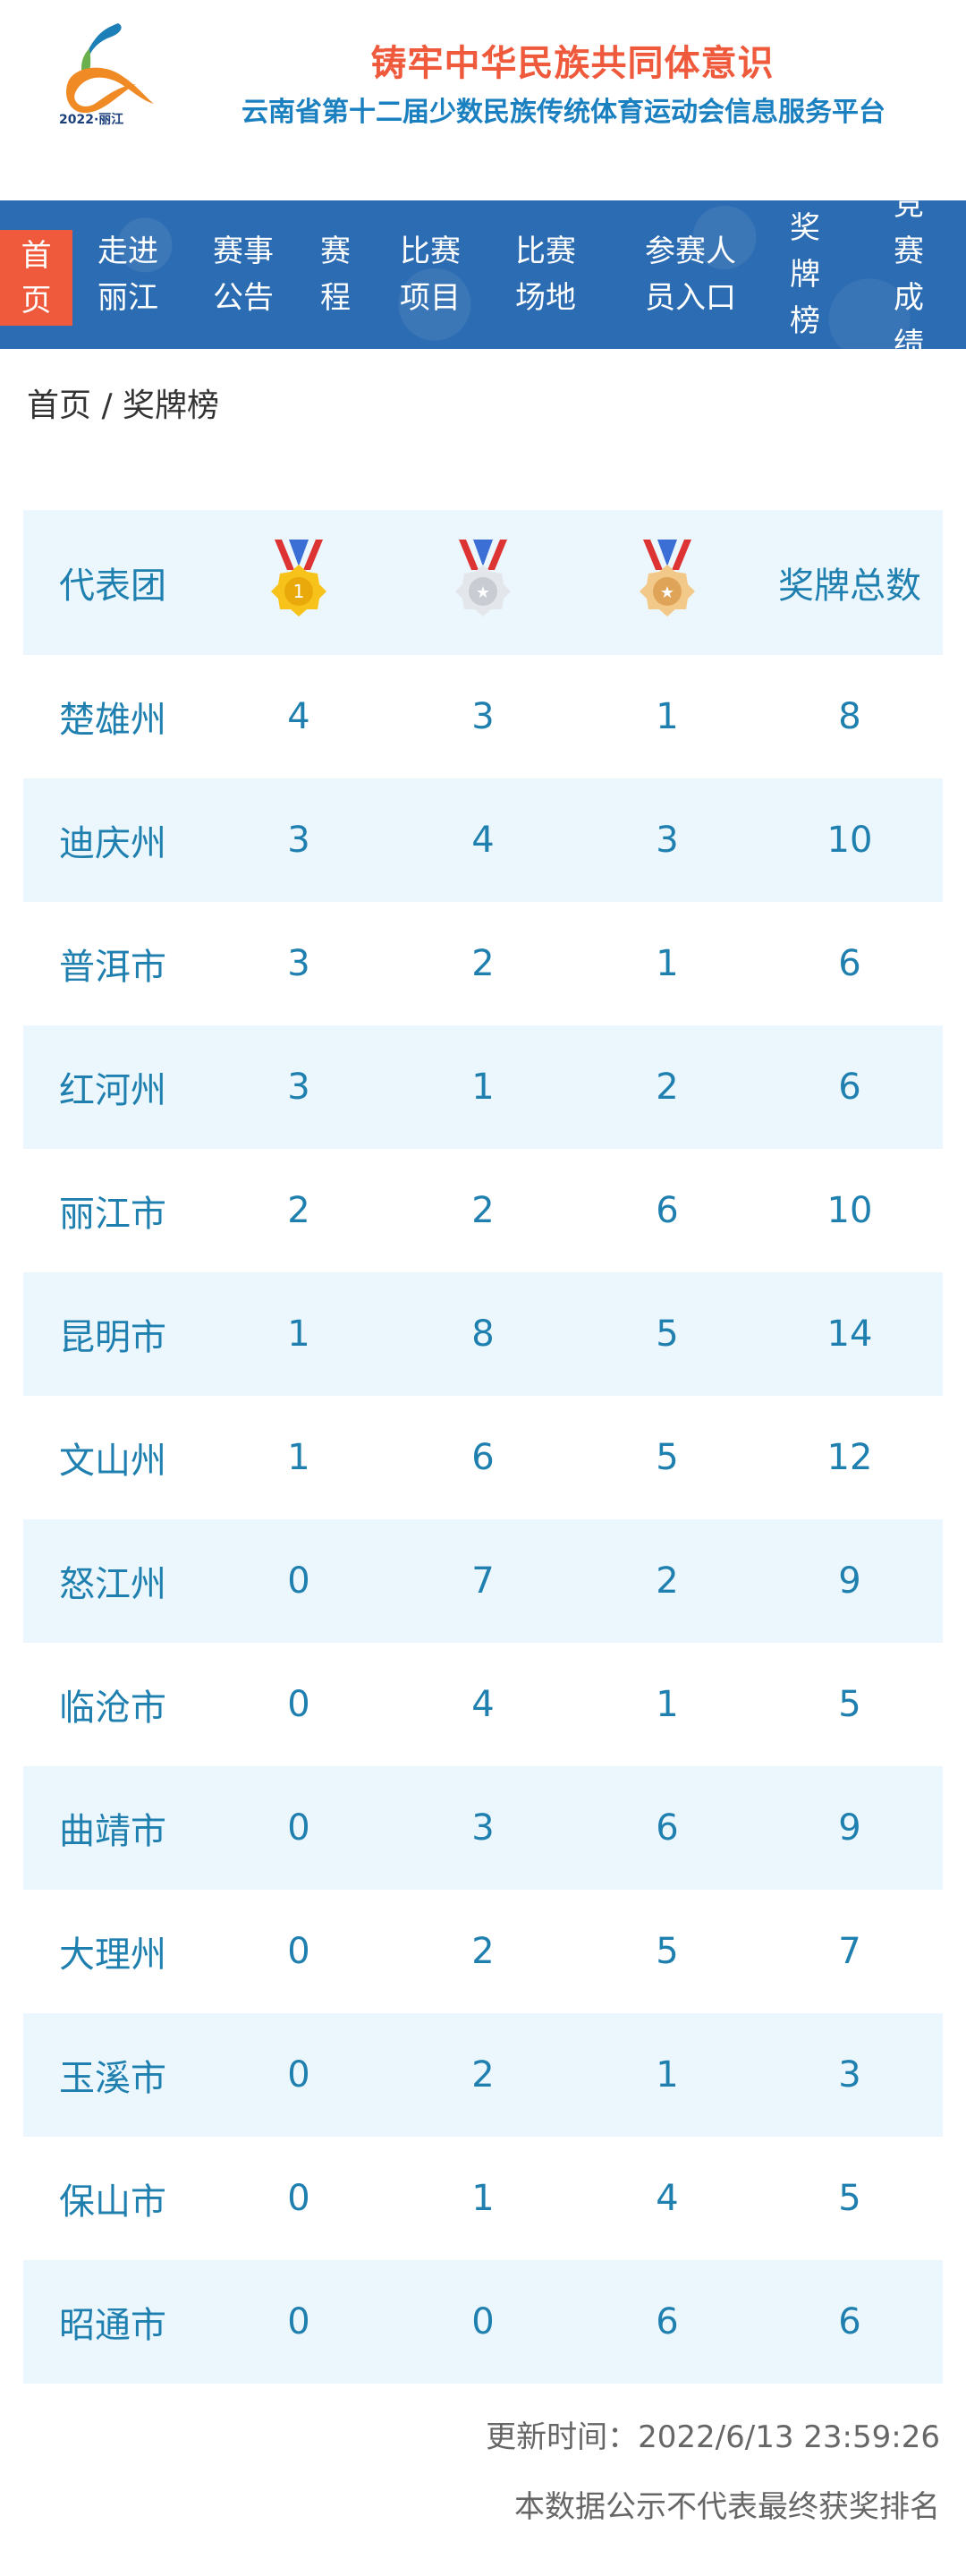 The image size is (966, 2576). Describe the element at coordinates (299, 591) in the screenshot. I see `svg-text: 1` at that location.